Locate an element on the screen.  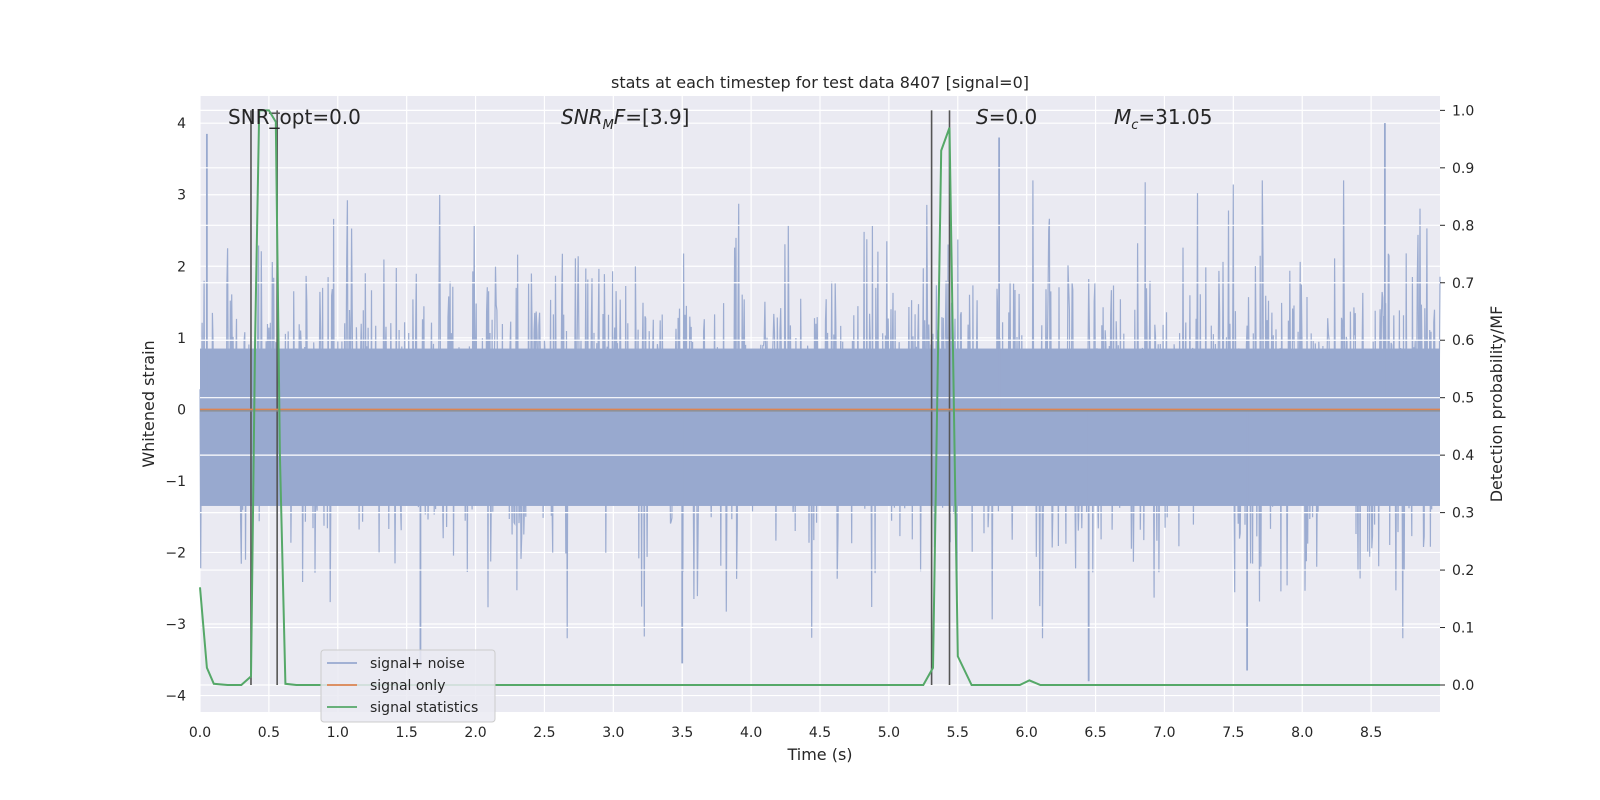
series-signal-only is located at coordinates (820, 410).